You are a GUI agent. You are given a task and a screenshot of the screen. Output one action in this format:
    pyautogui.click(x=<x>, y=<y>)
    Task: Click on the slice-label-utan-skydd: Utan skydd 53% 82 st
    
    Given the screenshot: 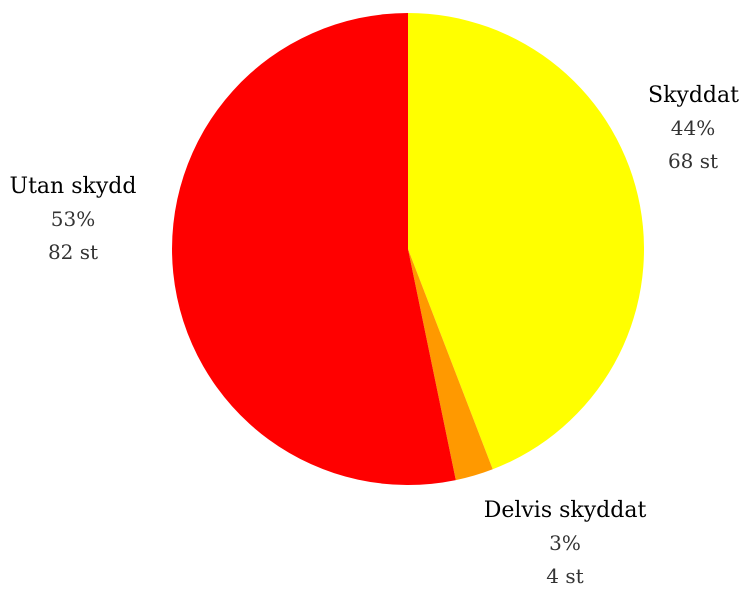 What is the action you would take?
    pyautogui.click(x=73, y=219)
    